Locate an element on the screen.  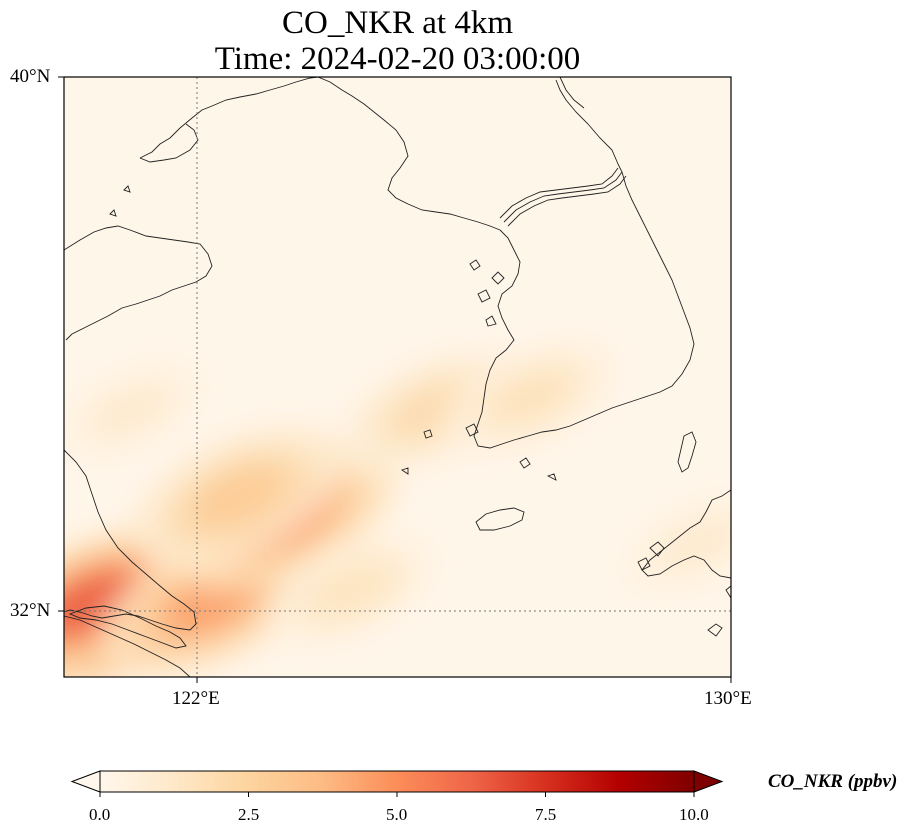
colorbar is located at coordinates (397, 783).